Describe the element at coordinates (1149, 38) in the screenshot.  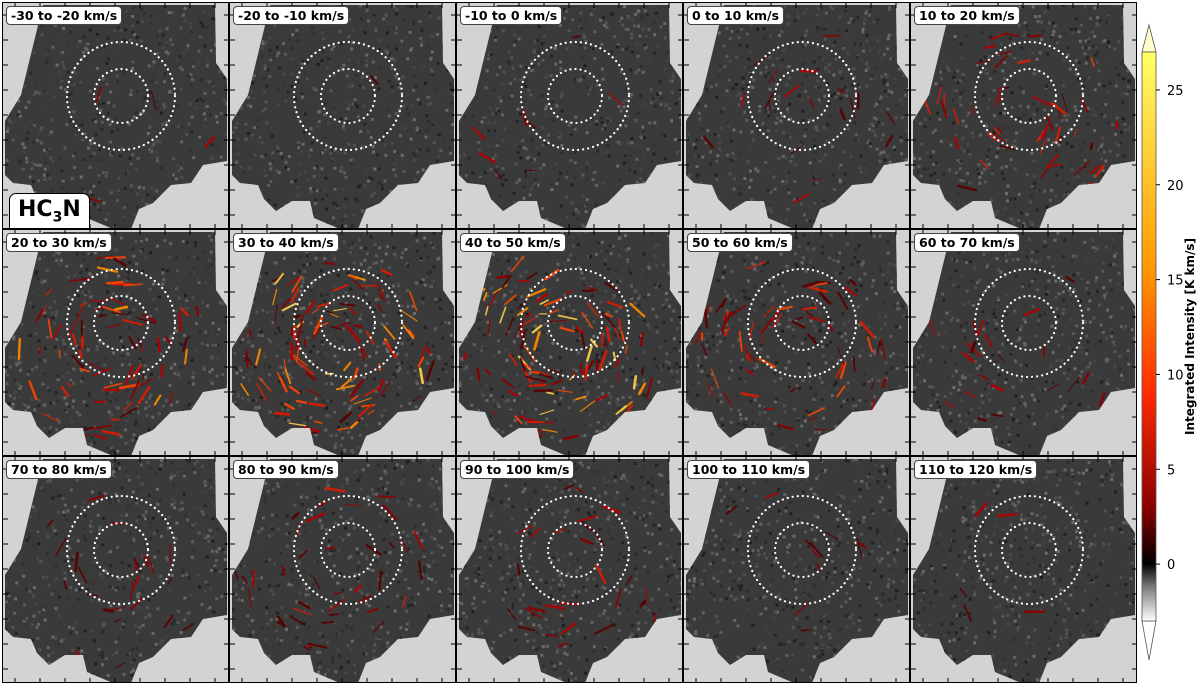
I see `colorbar-extend-top` at that location.